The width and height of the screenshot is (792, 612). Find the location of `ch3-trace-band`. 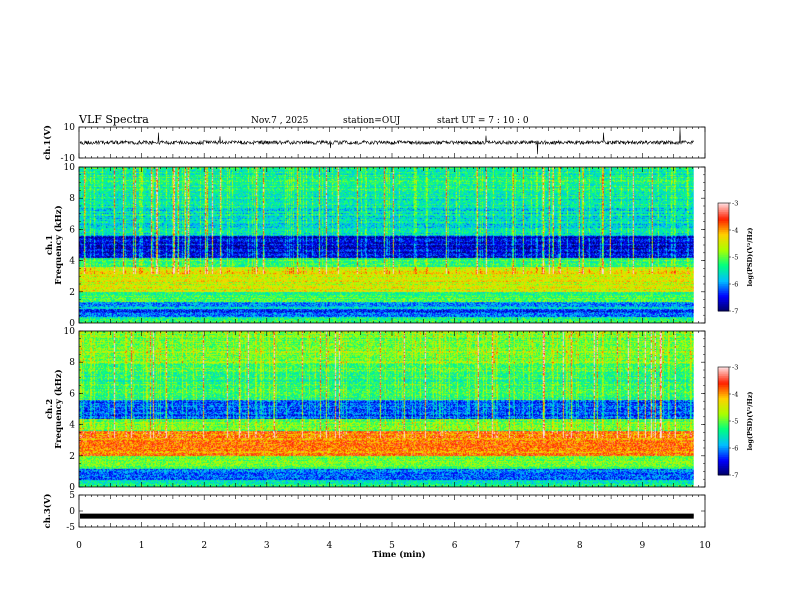

ch3-trace-band is located at coordinates (387, 516).